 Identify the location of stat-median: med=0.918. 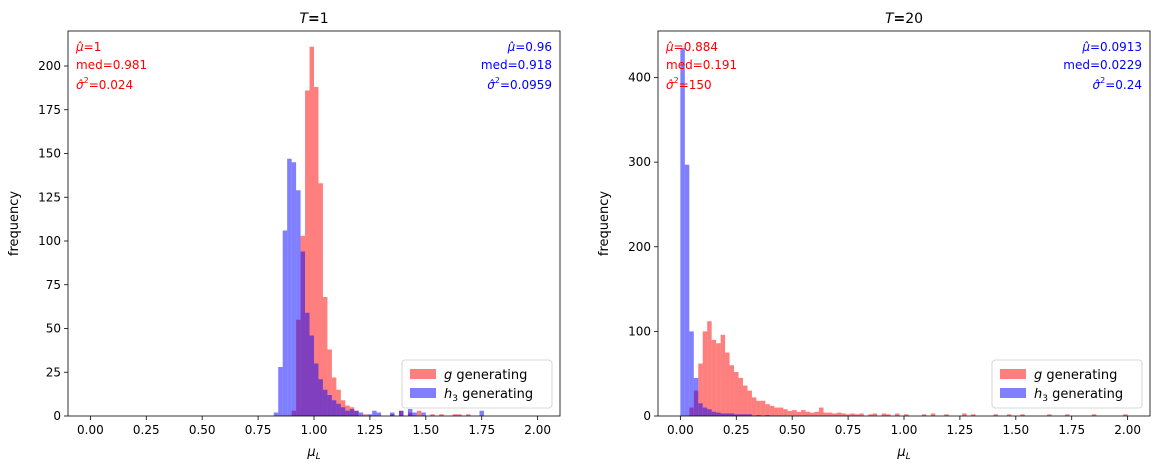
(516, 65).